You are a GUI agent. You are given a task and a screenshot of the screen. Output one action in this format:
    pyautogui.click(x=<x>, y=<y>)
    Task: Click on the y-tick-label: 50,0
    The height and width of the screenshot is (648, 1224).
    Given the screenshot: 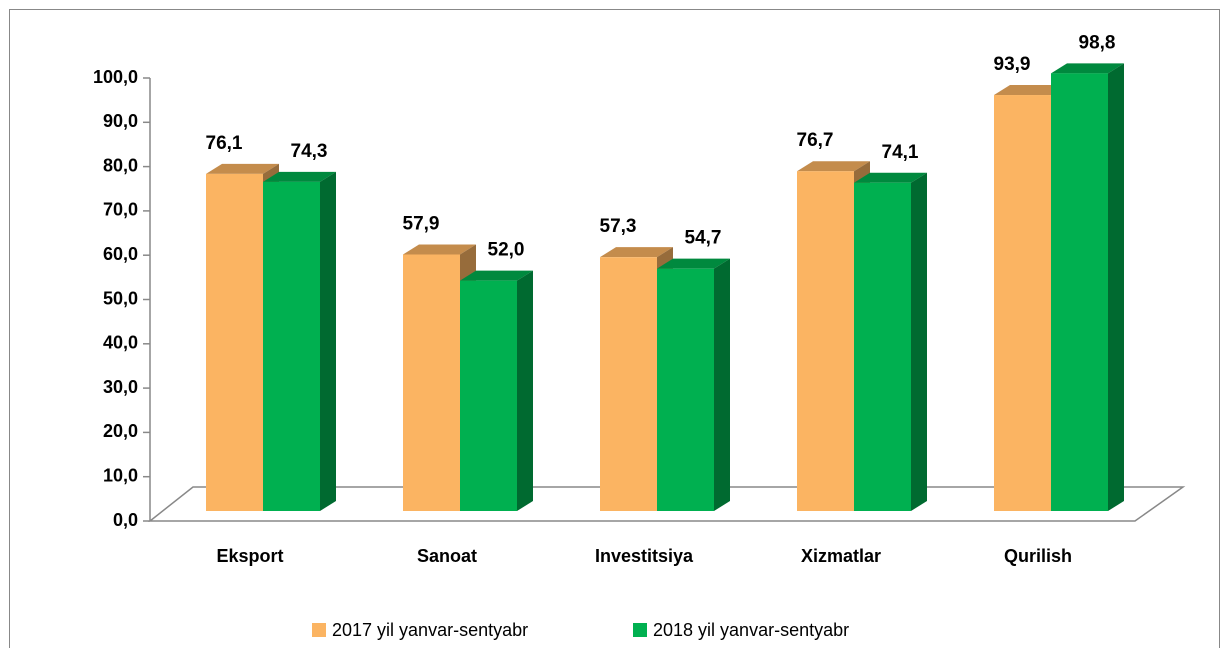 What is the action you would take?
    pyautogui.click(x=120, y=298)
    